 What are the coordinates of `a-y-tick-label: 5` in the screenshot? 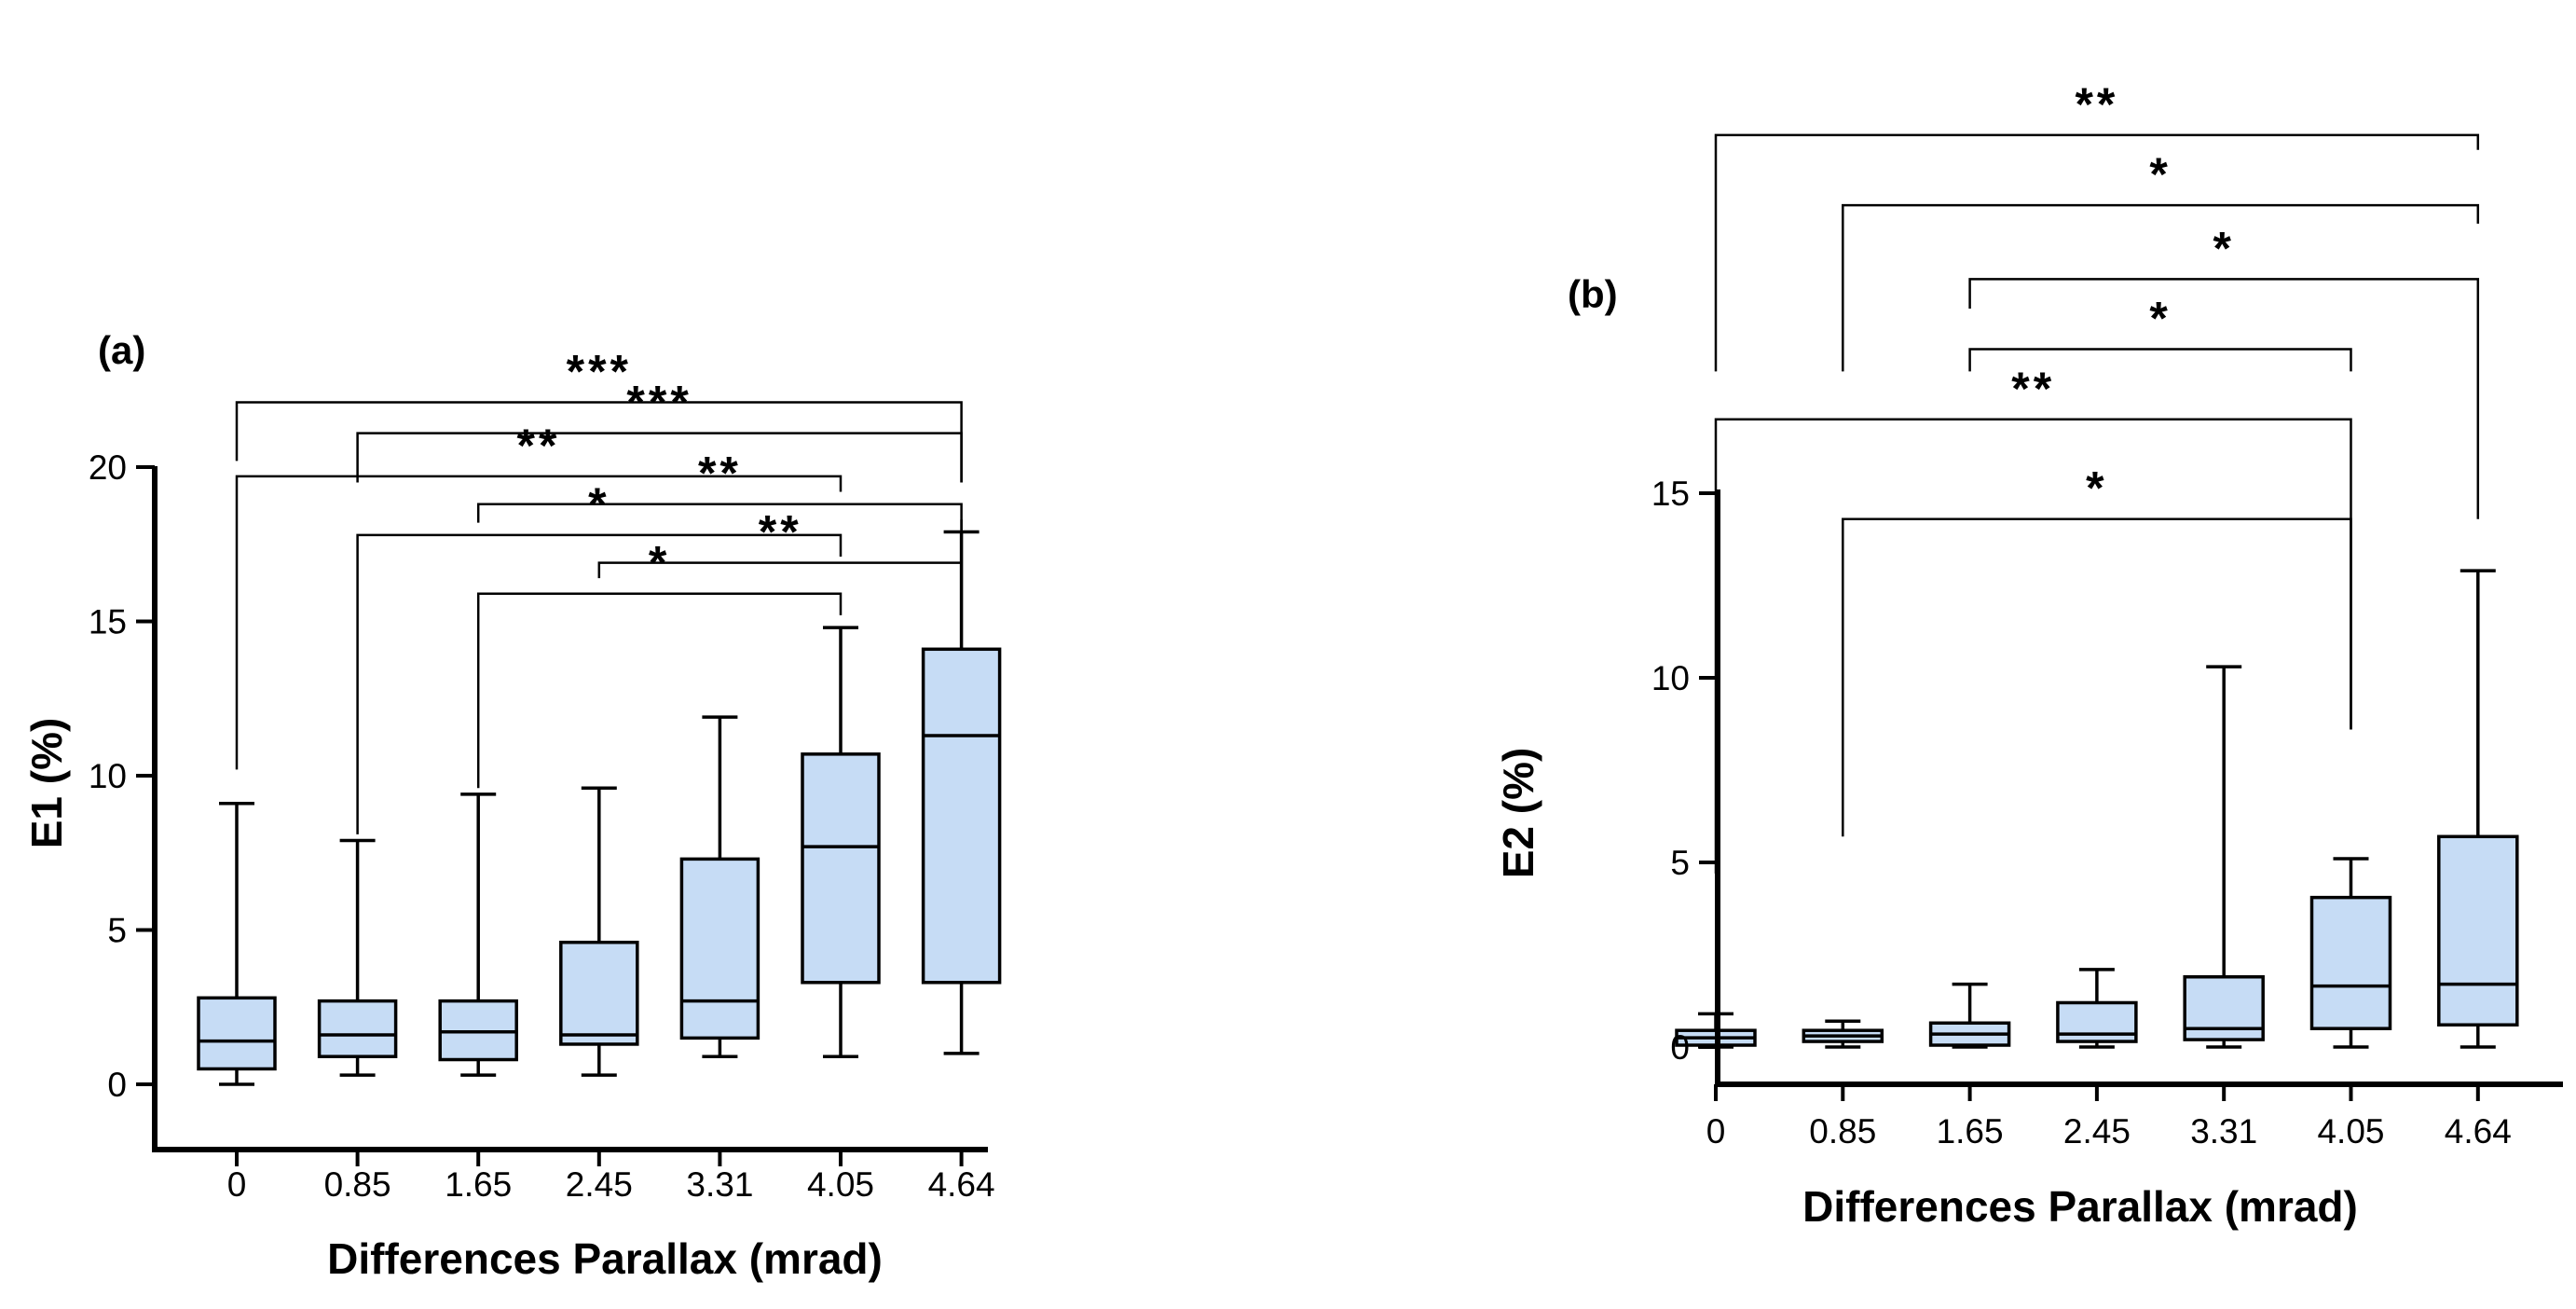 It's located at (117, 931).